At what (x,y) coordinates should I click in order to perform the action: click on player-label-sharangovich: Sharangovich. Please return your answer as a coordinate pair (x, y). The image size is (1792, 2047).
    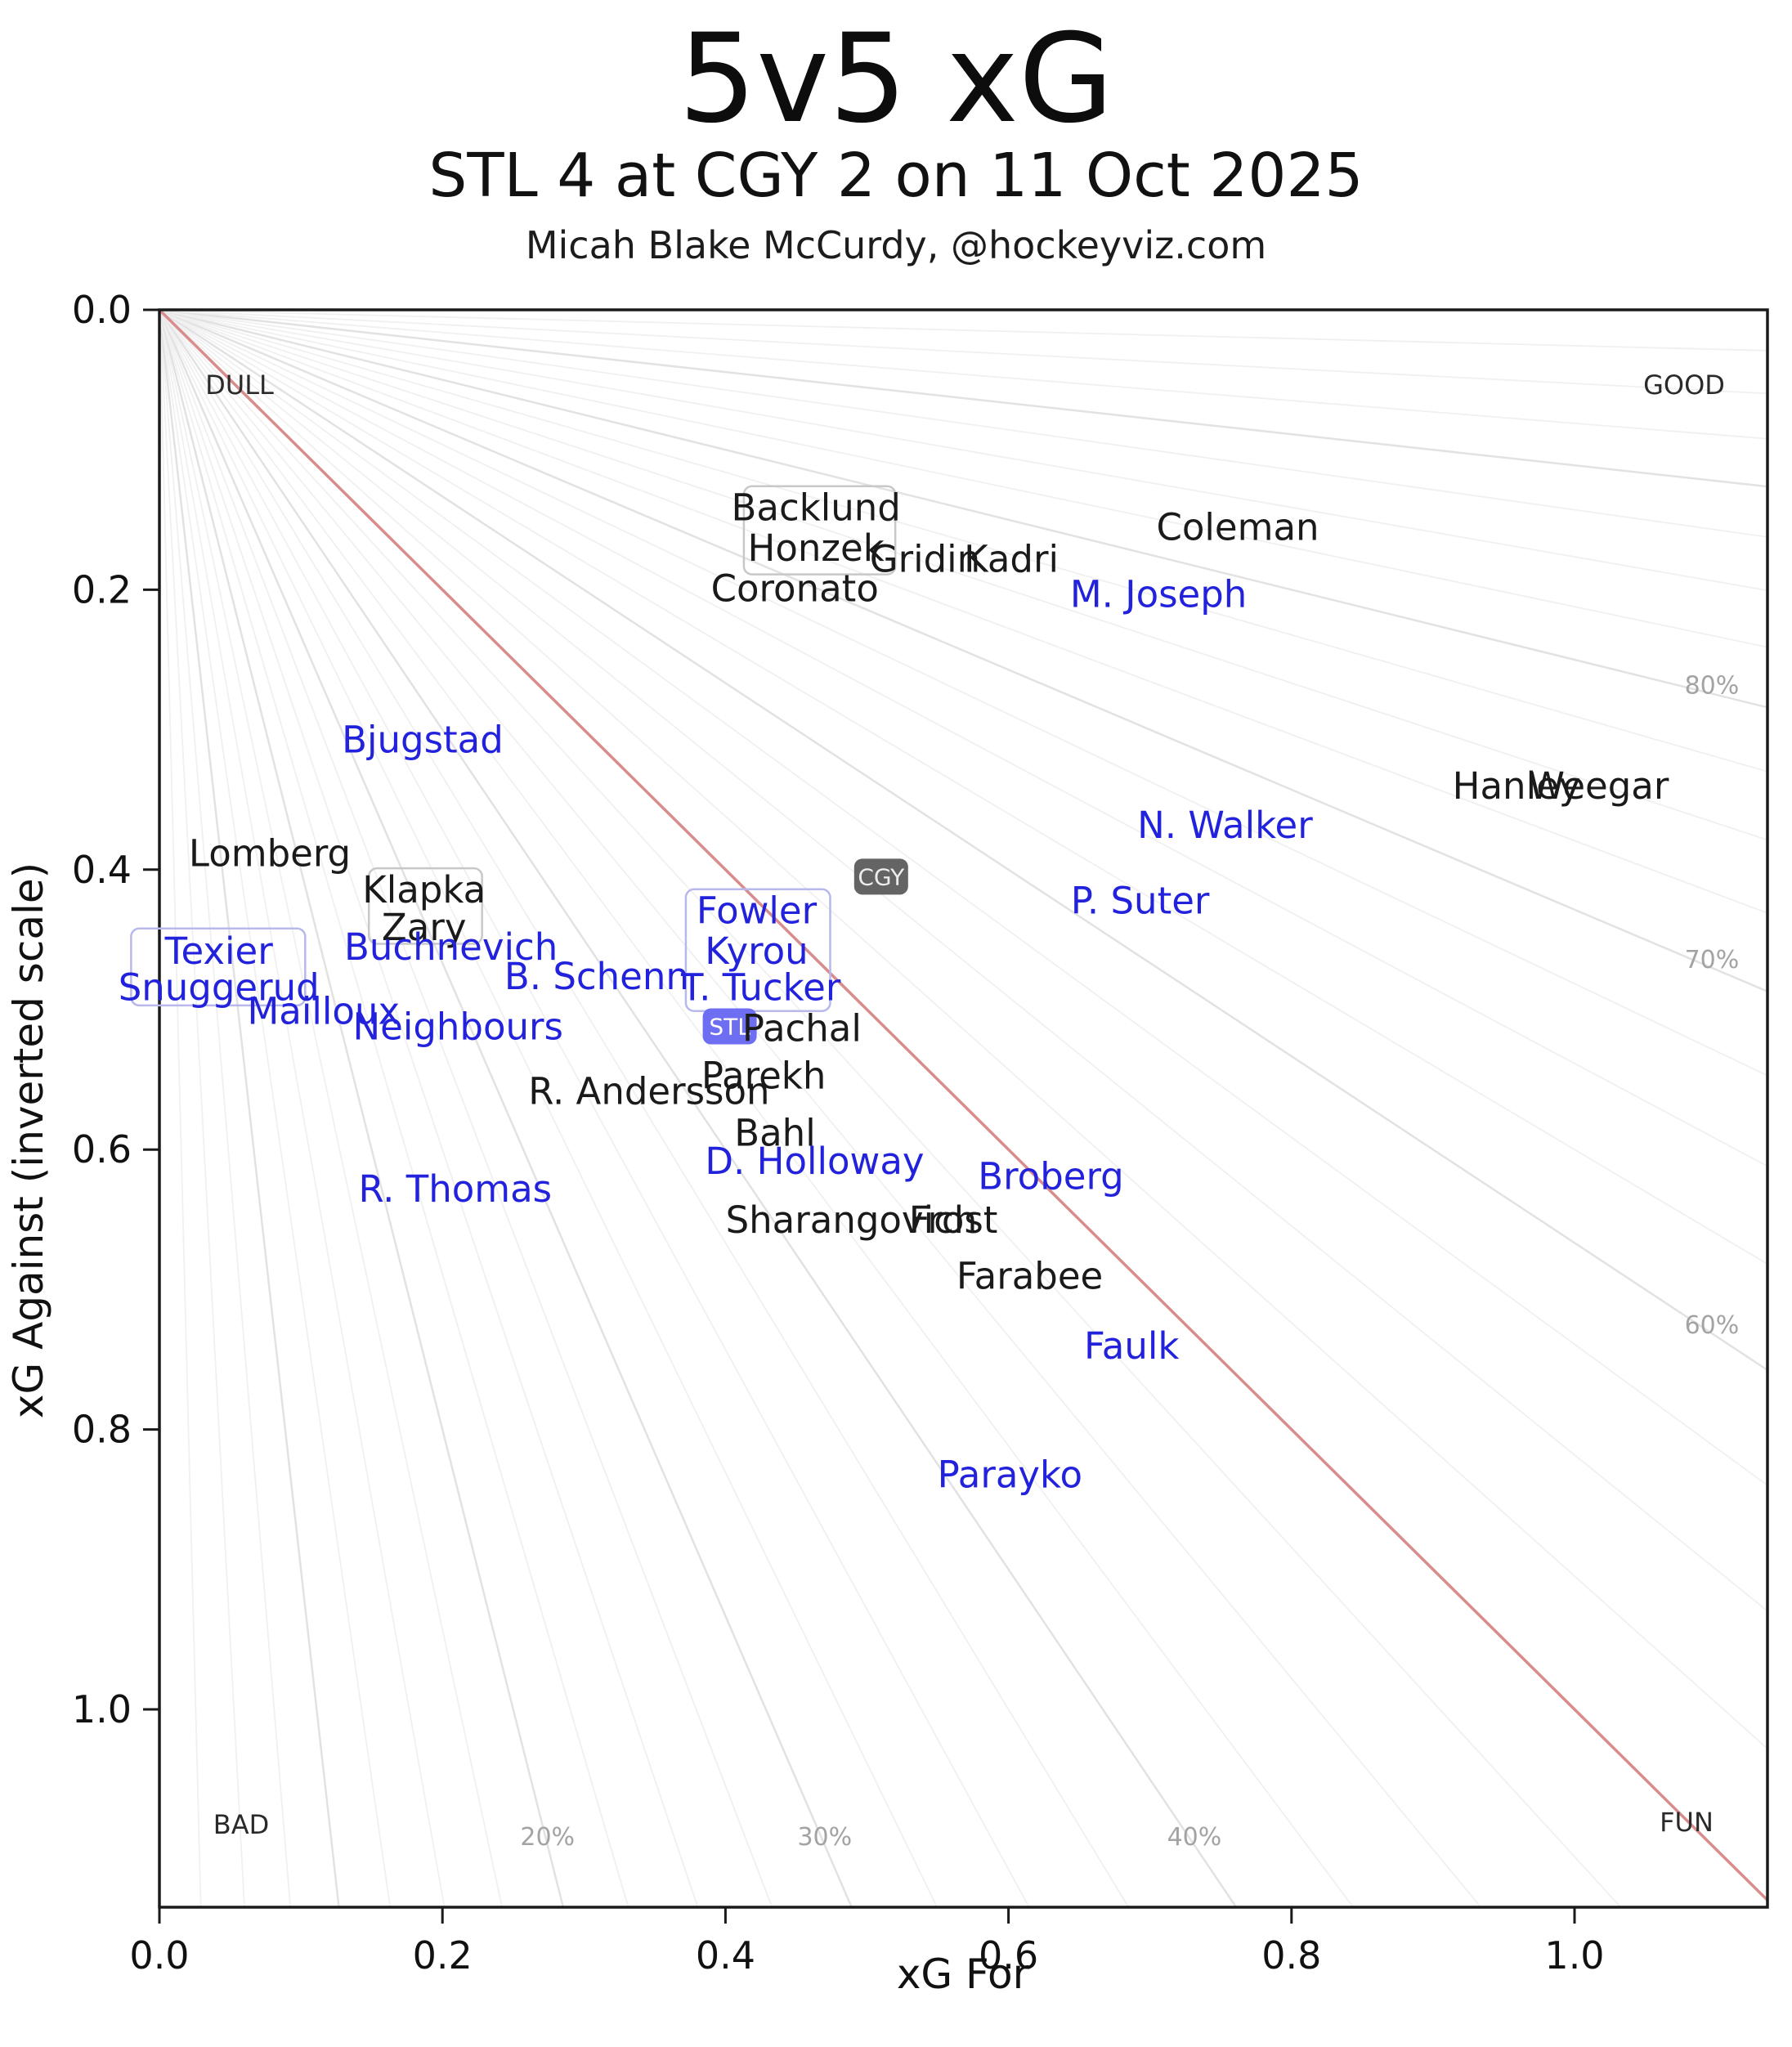
    Looking at the image, I should click on (852, 1220).